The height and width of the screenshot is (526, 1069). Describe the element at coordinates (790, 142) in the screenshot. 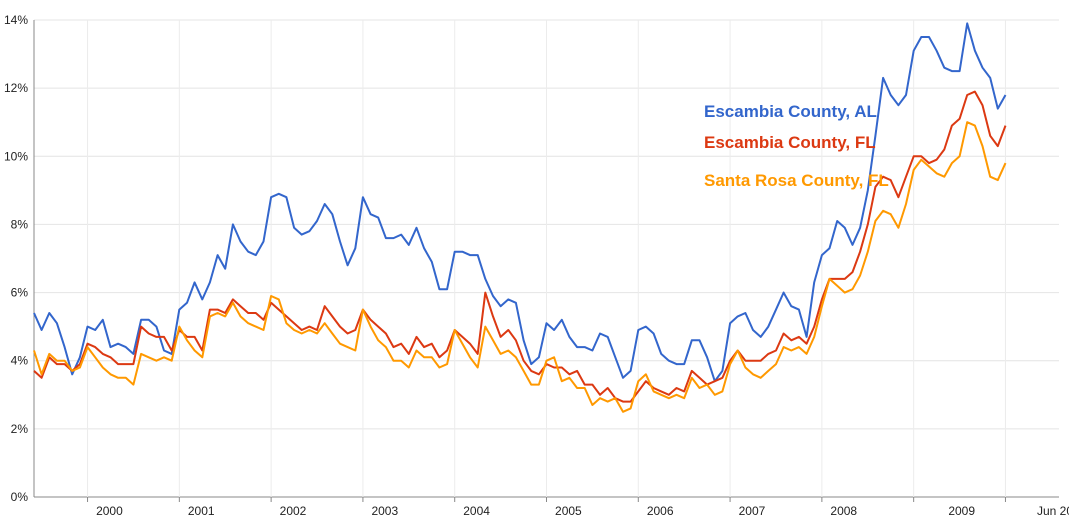

I see `legend-entry-2: Escambia County, FL` at that location.